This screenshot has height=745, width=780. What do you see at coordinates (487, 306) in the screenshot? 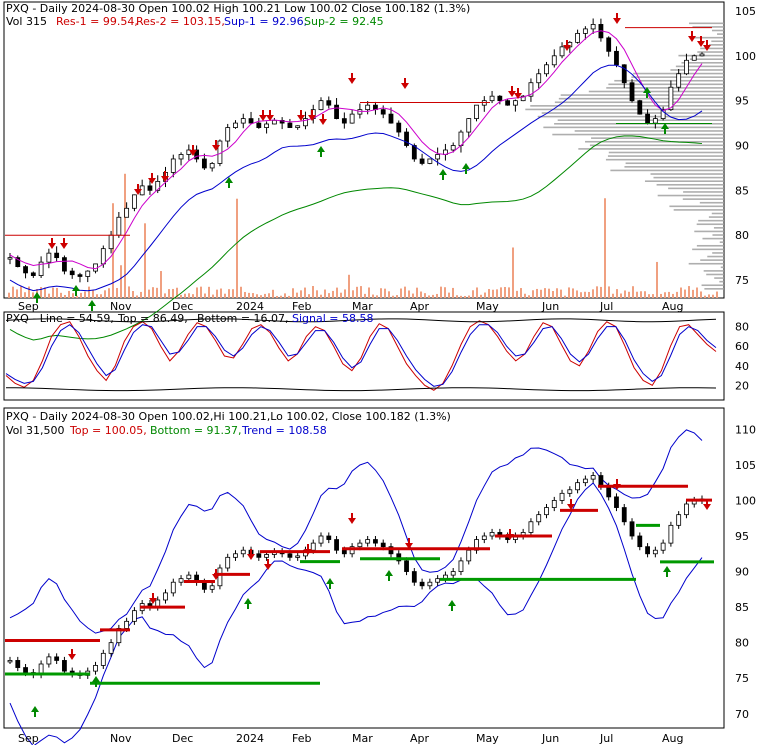
I see `price-x-tick: May` at bounding box center [487, 306].